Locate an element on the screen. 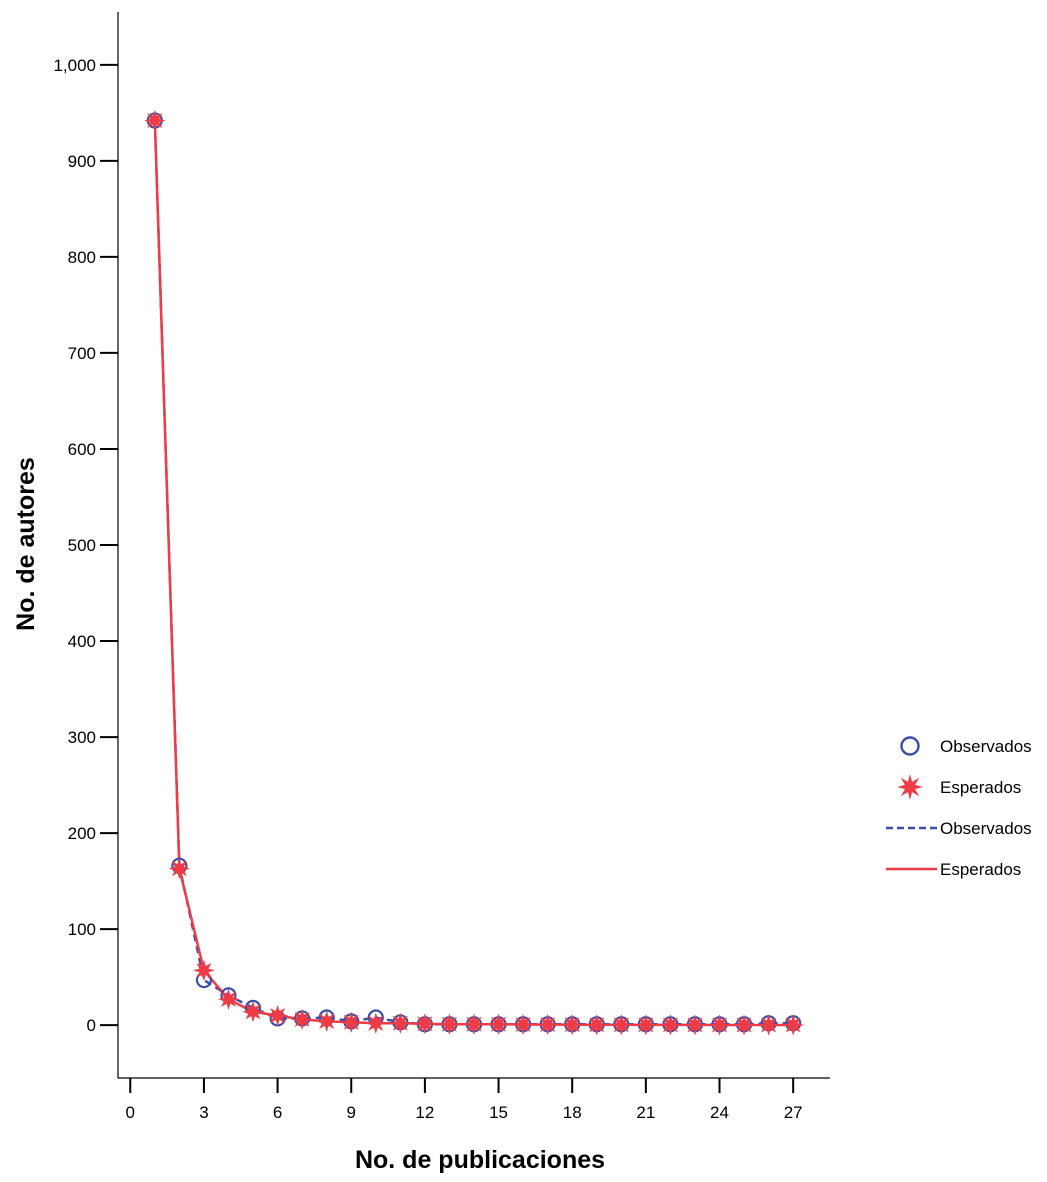 The width and height of the screenshot is (1047, 1182). y-tick-label: 0 is located at coordinates (91, 1025).